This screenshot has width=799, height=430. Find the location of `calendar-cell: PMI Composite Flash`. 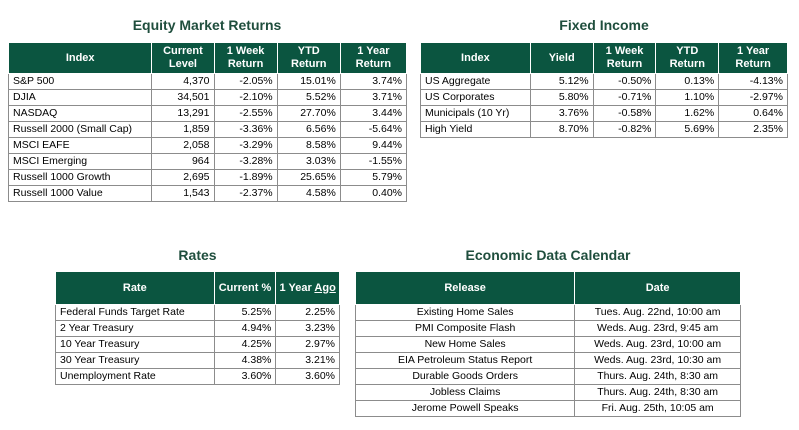

calendar-cell: PMI Composite Flash is located at coordinates (465, 328).